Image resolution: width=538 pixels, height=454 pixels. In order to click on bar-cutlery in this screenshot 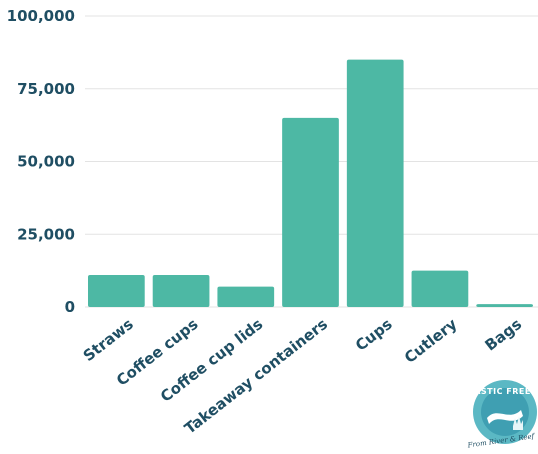, I will do `click(440, 288)`.